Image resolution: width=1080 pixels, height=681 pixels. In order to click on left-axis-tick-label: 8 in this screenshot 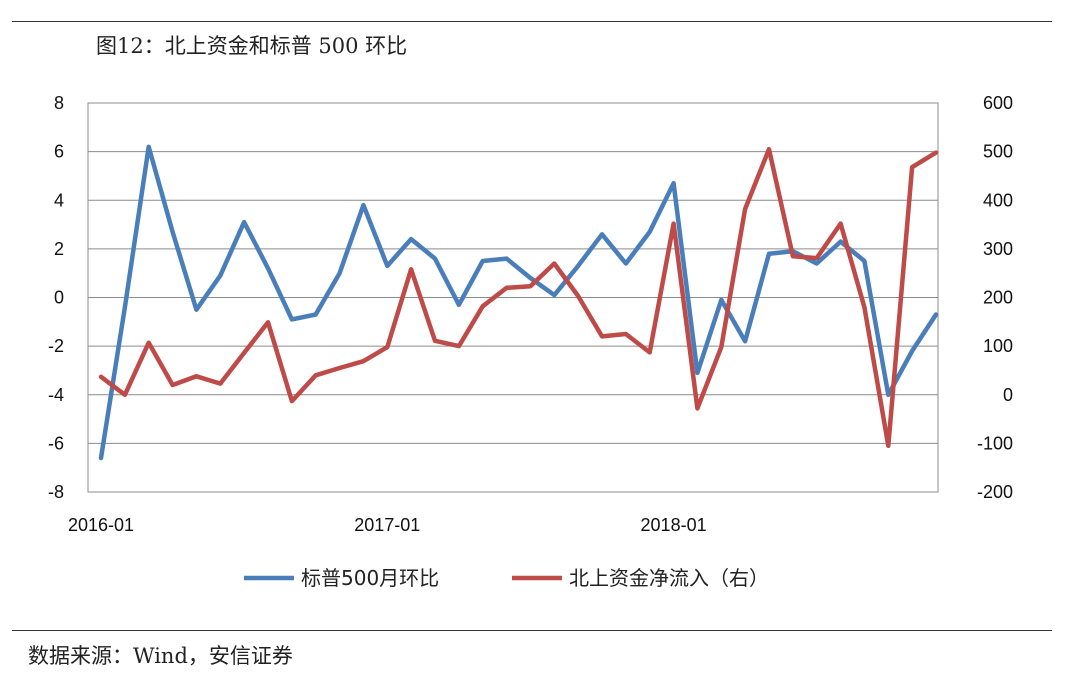, I will do `click(59, 103)`.